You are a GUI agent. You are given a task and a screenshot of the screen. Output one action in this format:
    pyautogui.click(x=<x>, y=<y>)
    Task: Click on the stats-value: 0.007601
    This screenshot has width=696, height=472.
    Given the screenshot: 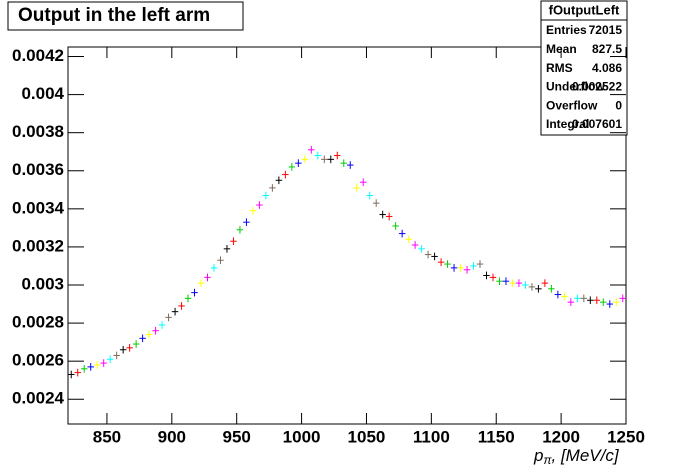 What is the action you would take?
    pyautogui.click(x=597, y=124)
    